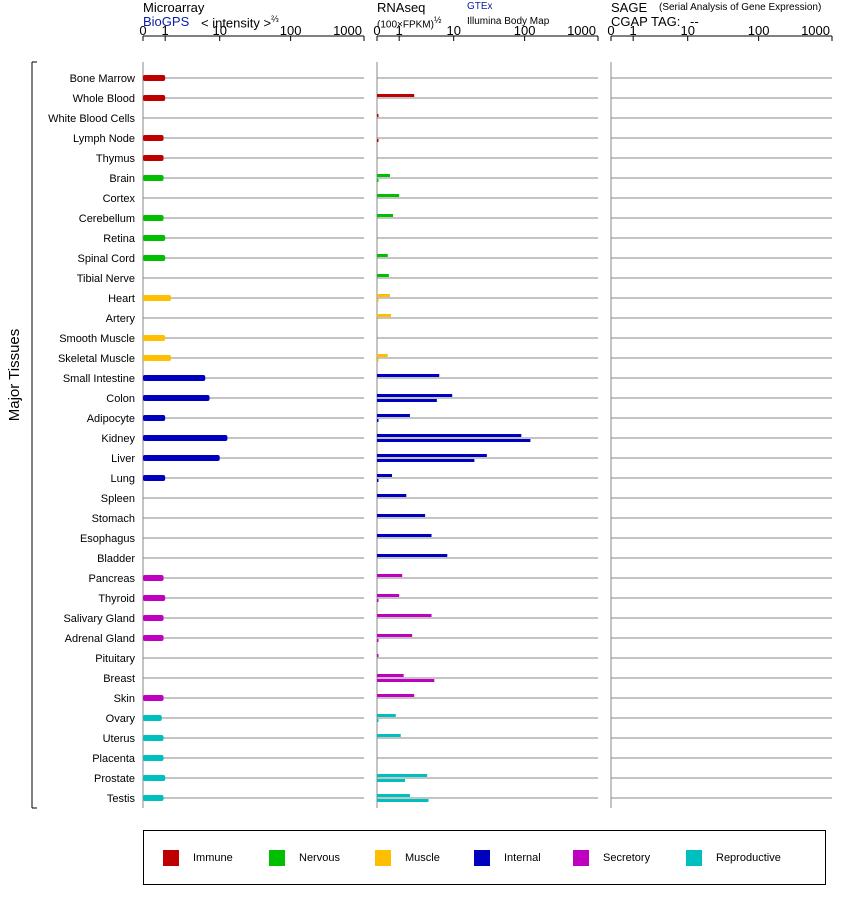 The image size is (842, 900). Describe the element at coordinates (508, 21) in the screenshot. I see `illumina-body-map-link: Illumina Body Map` at that location.